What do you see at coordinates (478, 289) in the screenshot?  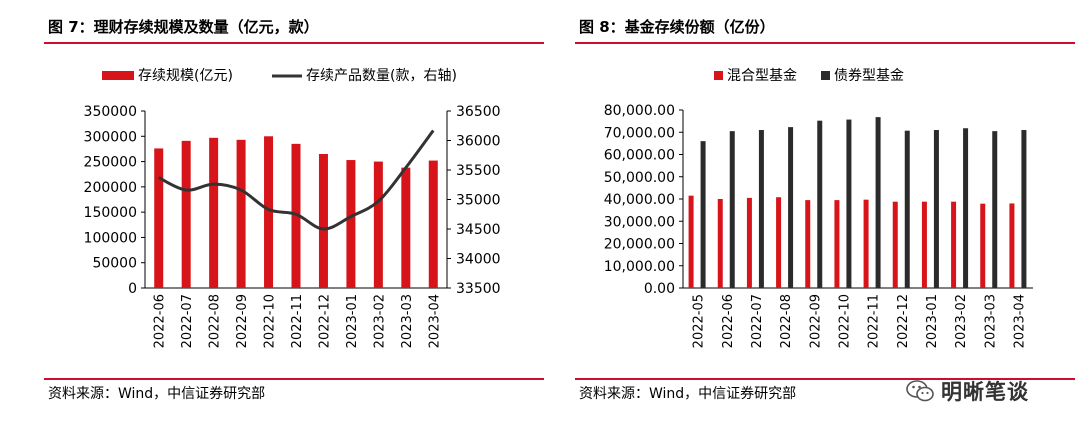 I see `right-y-tick-label: 33500` at bounding box center [478, 289].